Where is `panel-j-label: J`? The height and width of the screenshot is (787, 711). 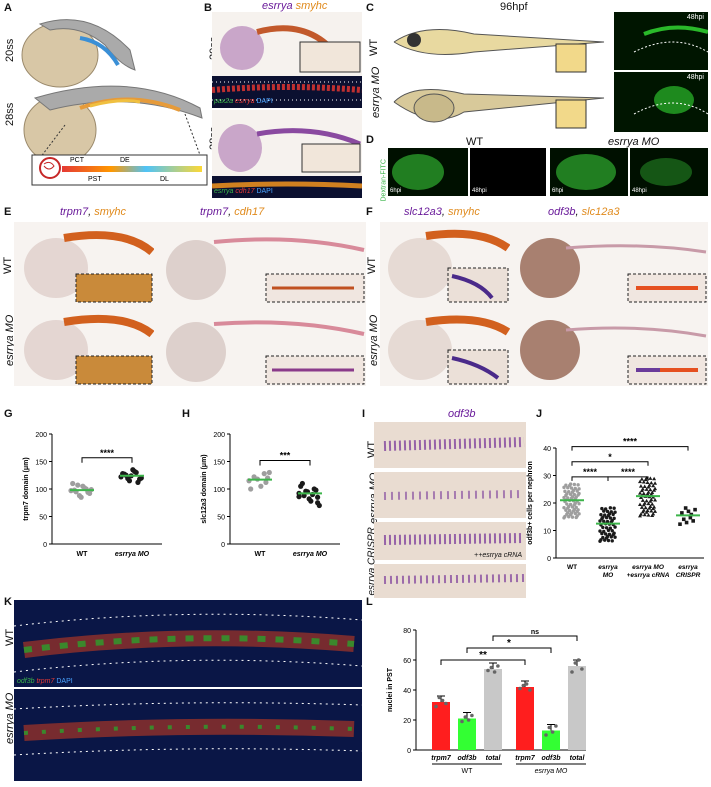 panel-j-label: J is located at coordinates (539, 414).